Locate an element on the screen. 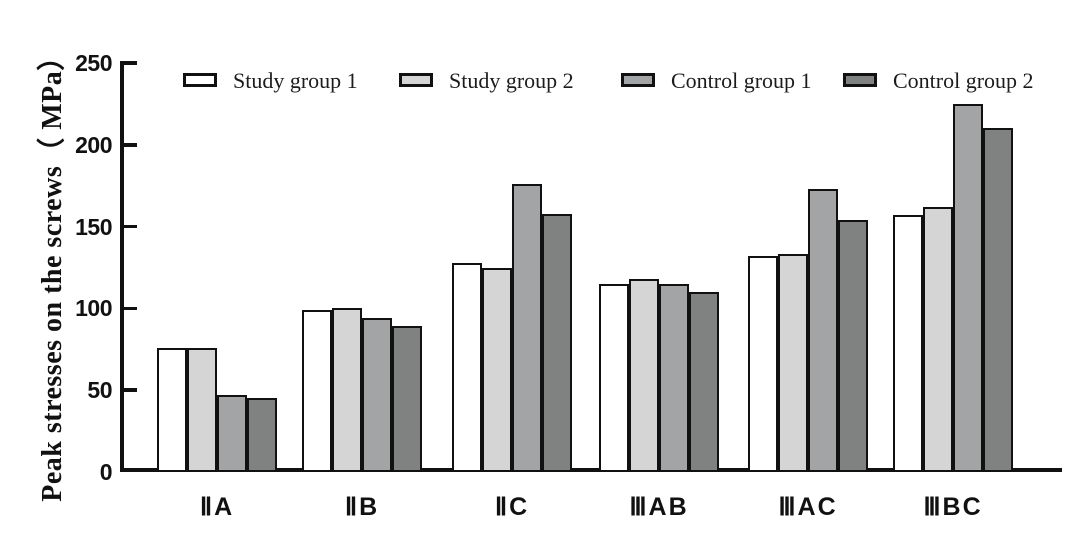 The image size is (1080, 539). y-tick-label: 250 is located at coordinates (93, 63).